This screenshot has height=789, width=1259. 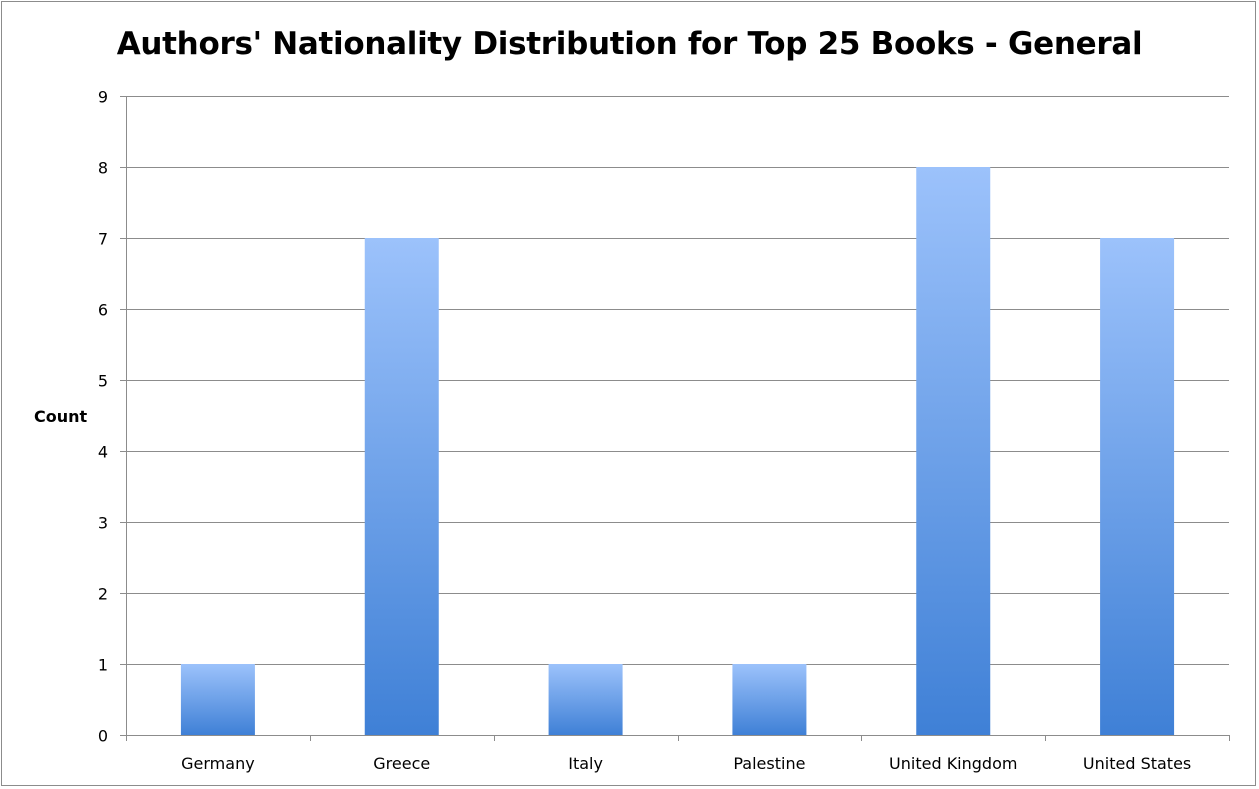 I want to click on x-tick-label: Palestine, so click(x=769, y=763).